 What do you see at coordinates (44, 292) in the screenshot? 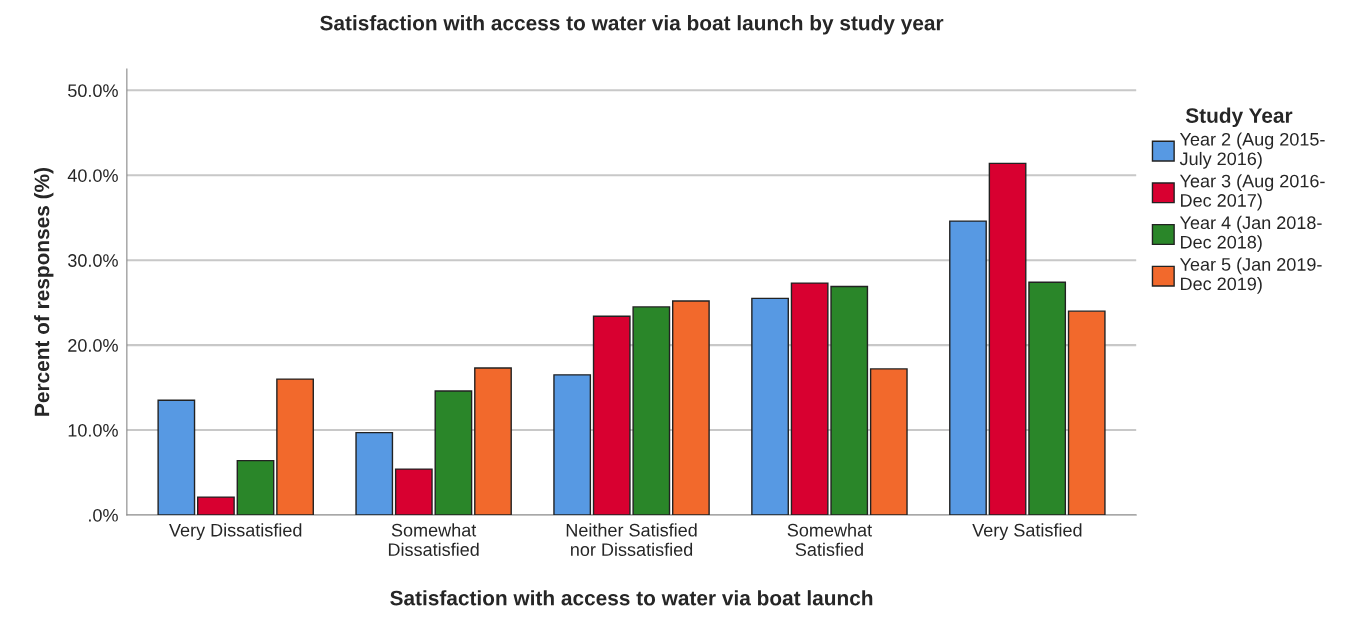
I see `y-axis-title: Percent of responses (%)` at bounding box center [44, 292].